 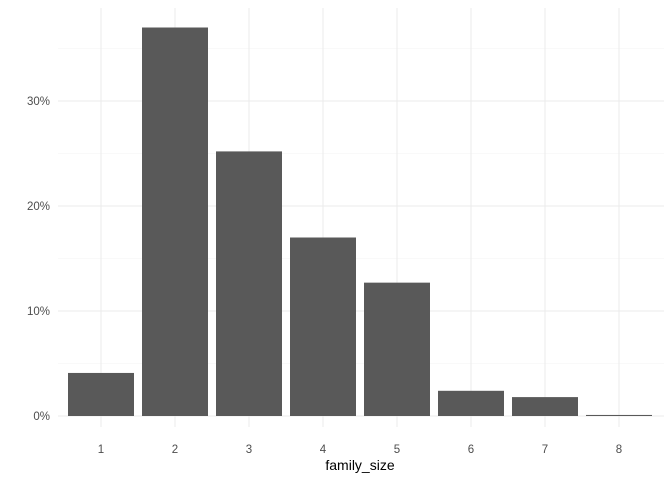 I want to click on x-tick-label: 1, so click(x=101, y=450).